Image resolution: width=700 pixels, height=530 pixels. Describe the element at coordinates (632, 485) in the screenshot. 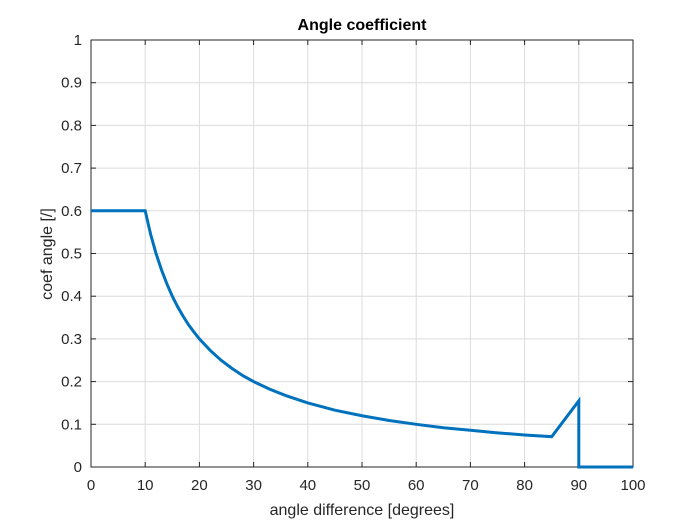

I see `x-tick-label: 100` at that location.